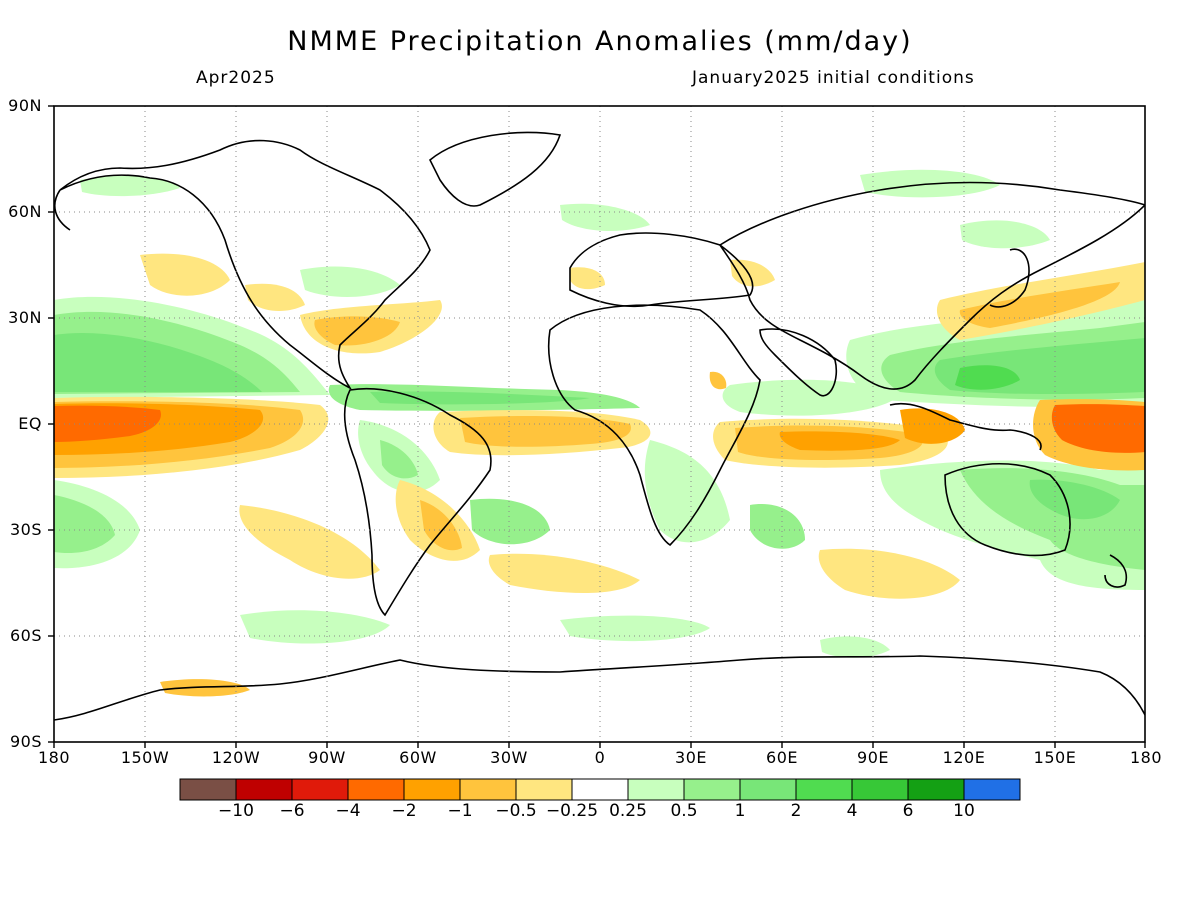 This screenshot has width=1200, height=900. I want to click on lon-label-60w: 60W, so click(418, 757).